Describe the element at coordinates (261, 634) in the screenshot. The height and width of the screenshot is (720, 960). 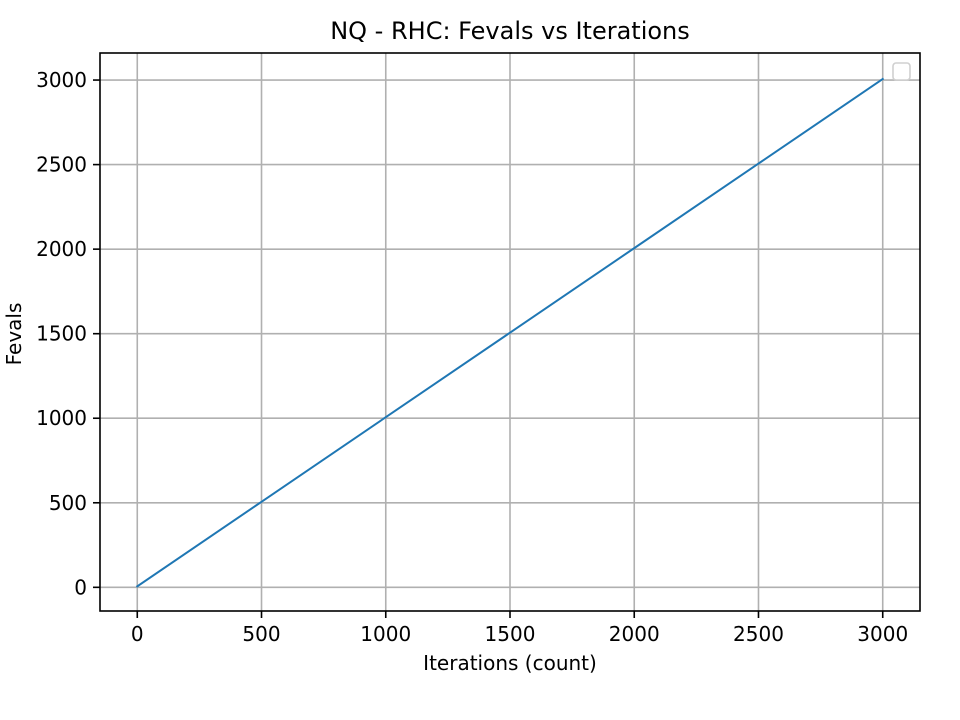
I see `x-tick-label: 500` at that location.